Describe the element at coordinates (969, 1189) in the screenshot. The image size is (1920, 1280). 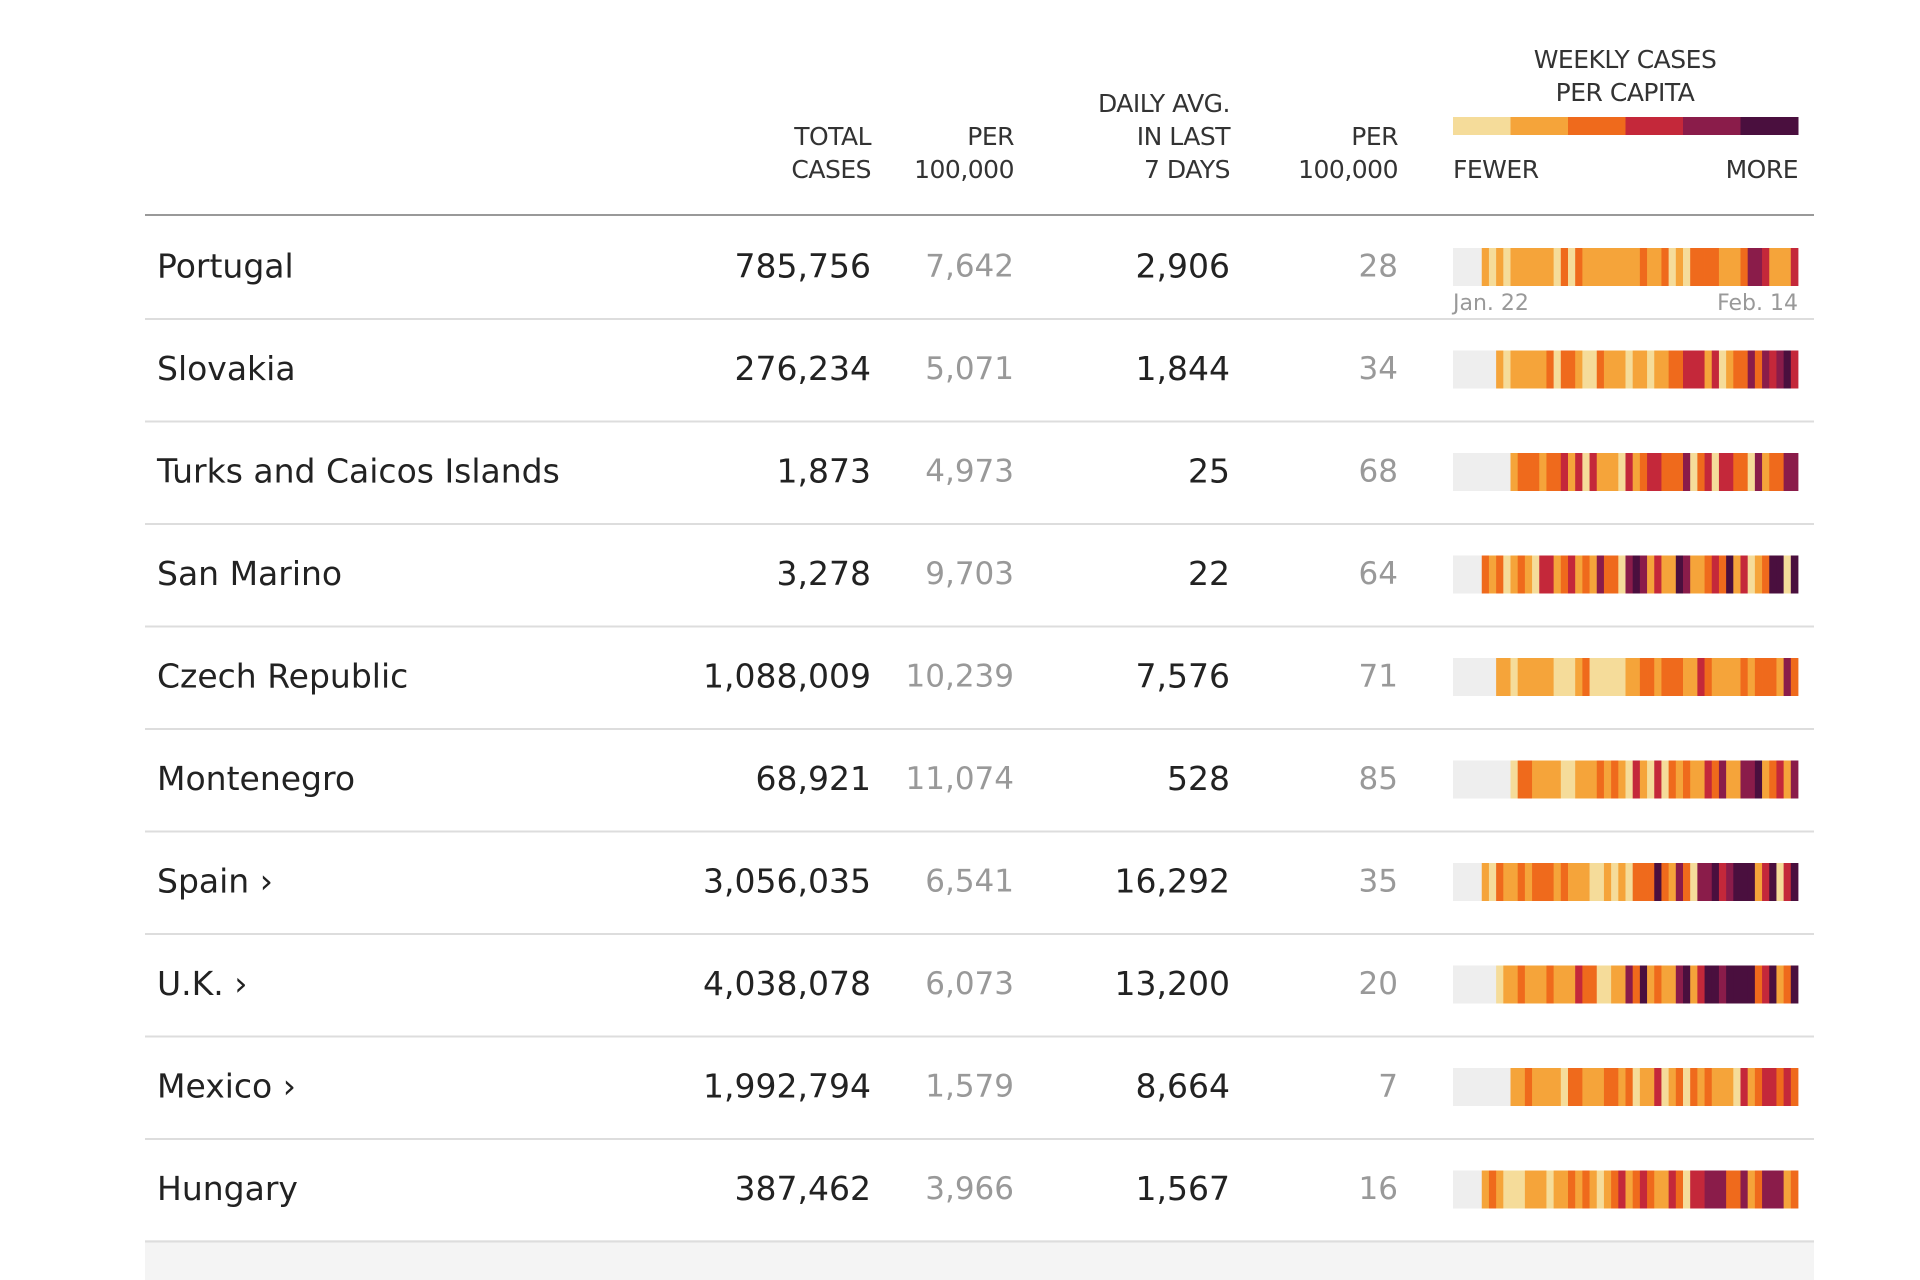
I see `cell: 3,966` at that location.